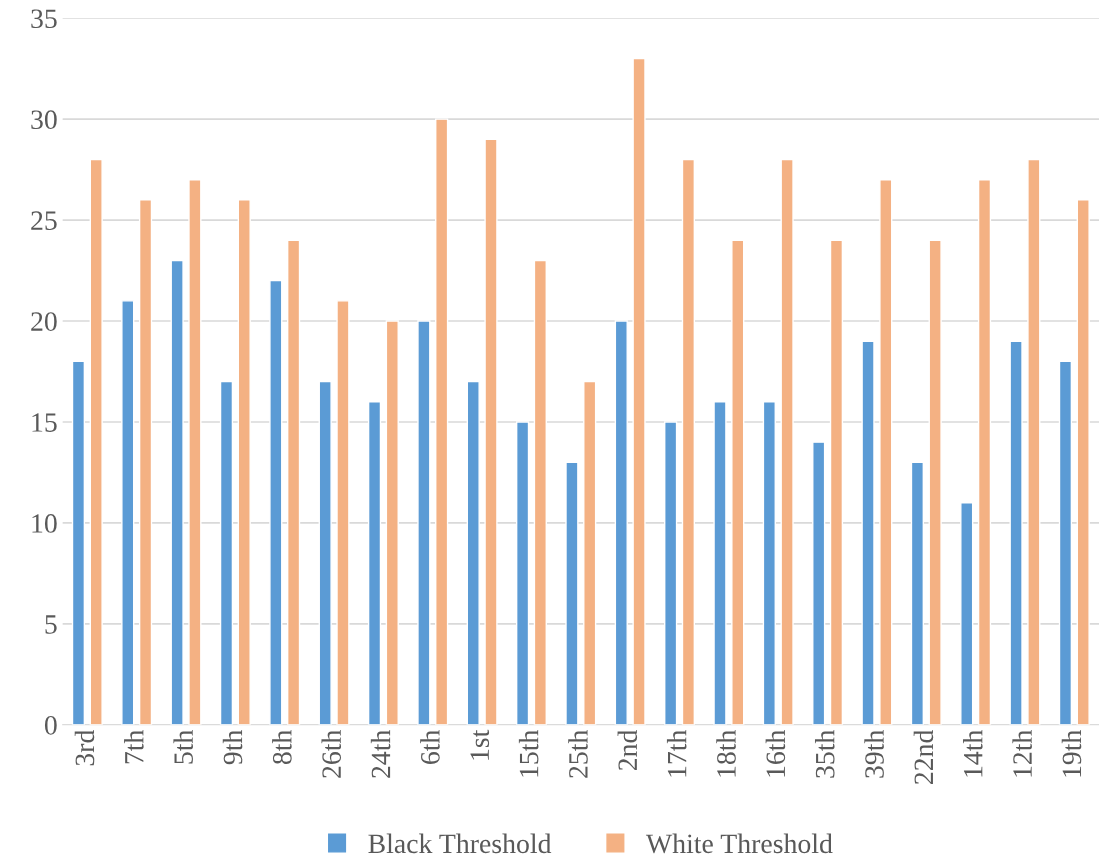 The width and height of the screenshot is (1099, 867). Describe the element at coordinates (50, 725) in the screenshot. I see `y-tick-label: 0` at that location.